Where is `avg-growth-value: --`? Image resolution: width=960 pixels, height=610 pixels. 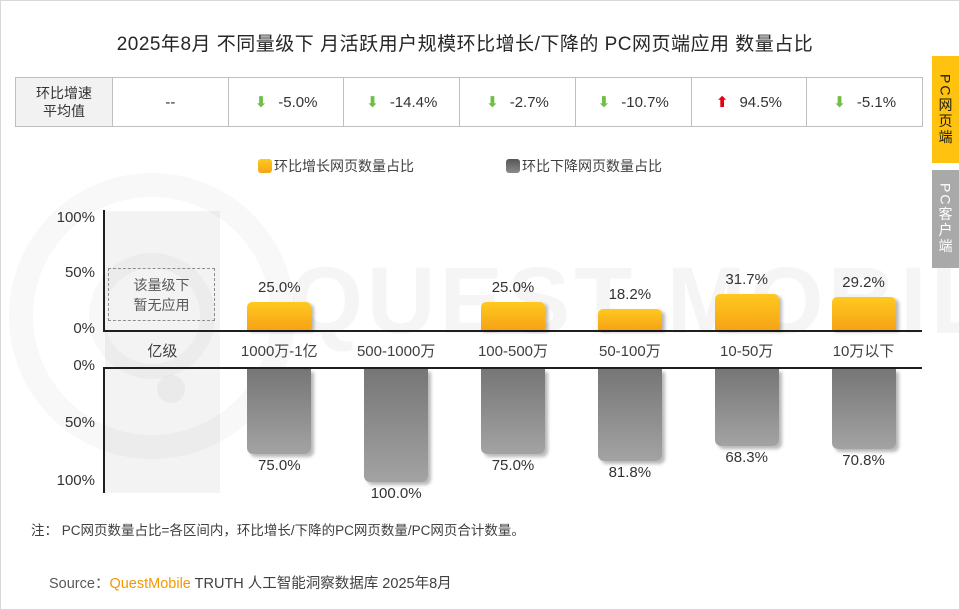 avg-growth-value: -- is located at coordinates (170, 102).